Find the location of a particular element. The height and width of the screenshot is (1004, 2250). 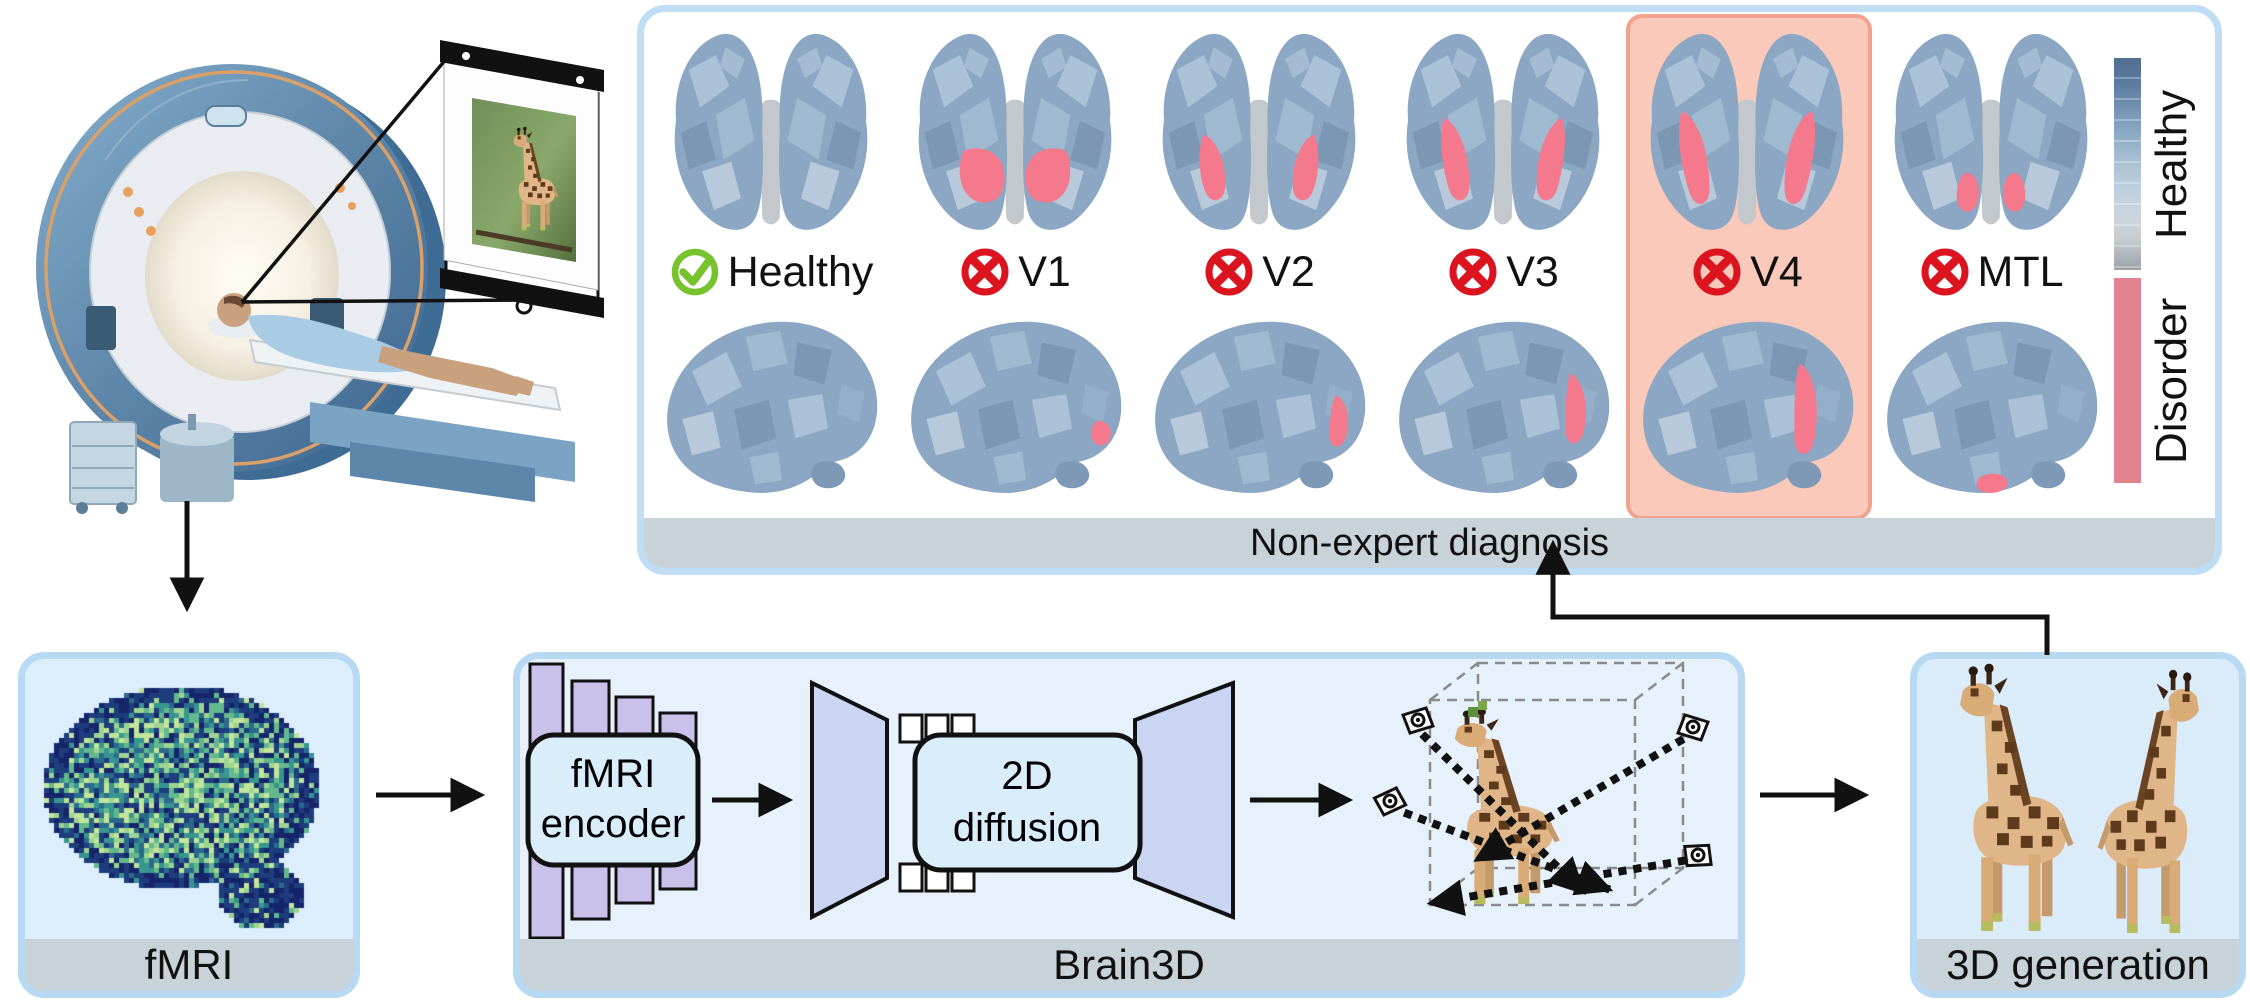

diagnosis-label-row: V1 is located at coordinates (1015, 272).